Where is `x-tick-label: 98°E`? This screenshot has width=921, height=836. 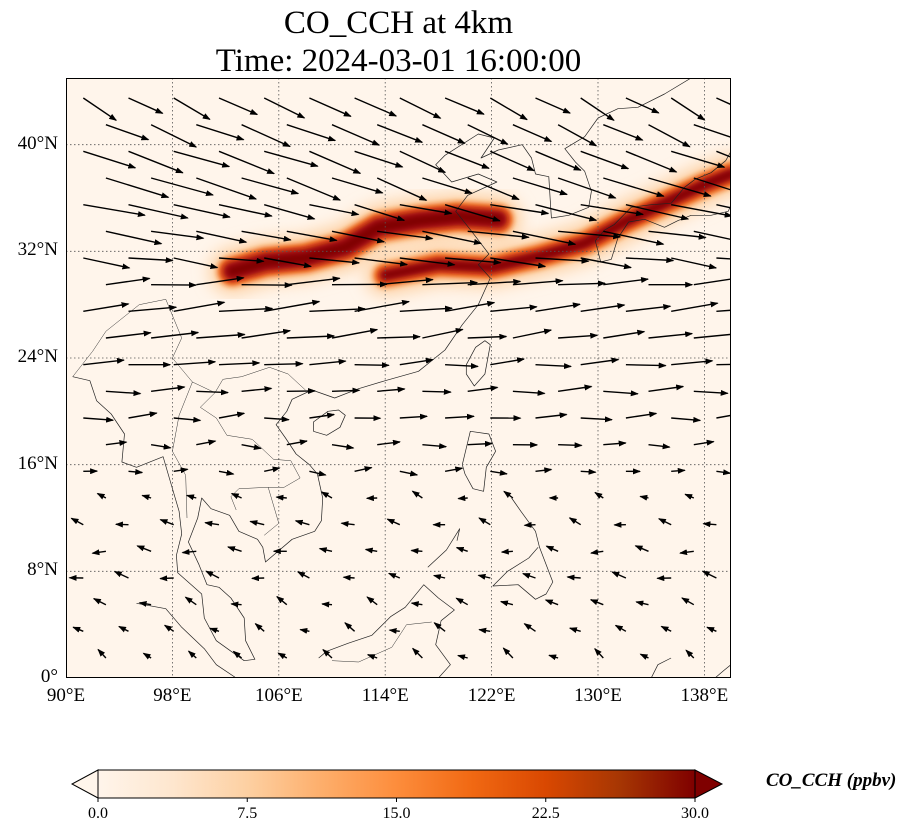 x-tick-label: 98°E is located at coordinates (172, 695).